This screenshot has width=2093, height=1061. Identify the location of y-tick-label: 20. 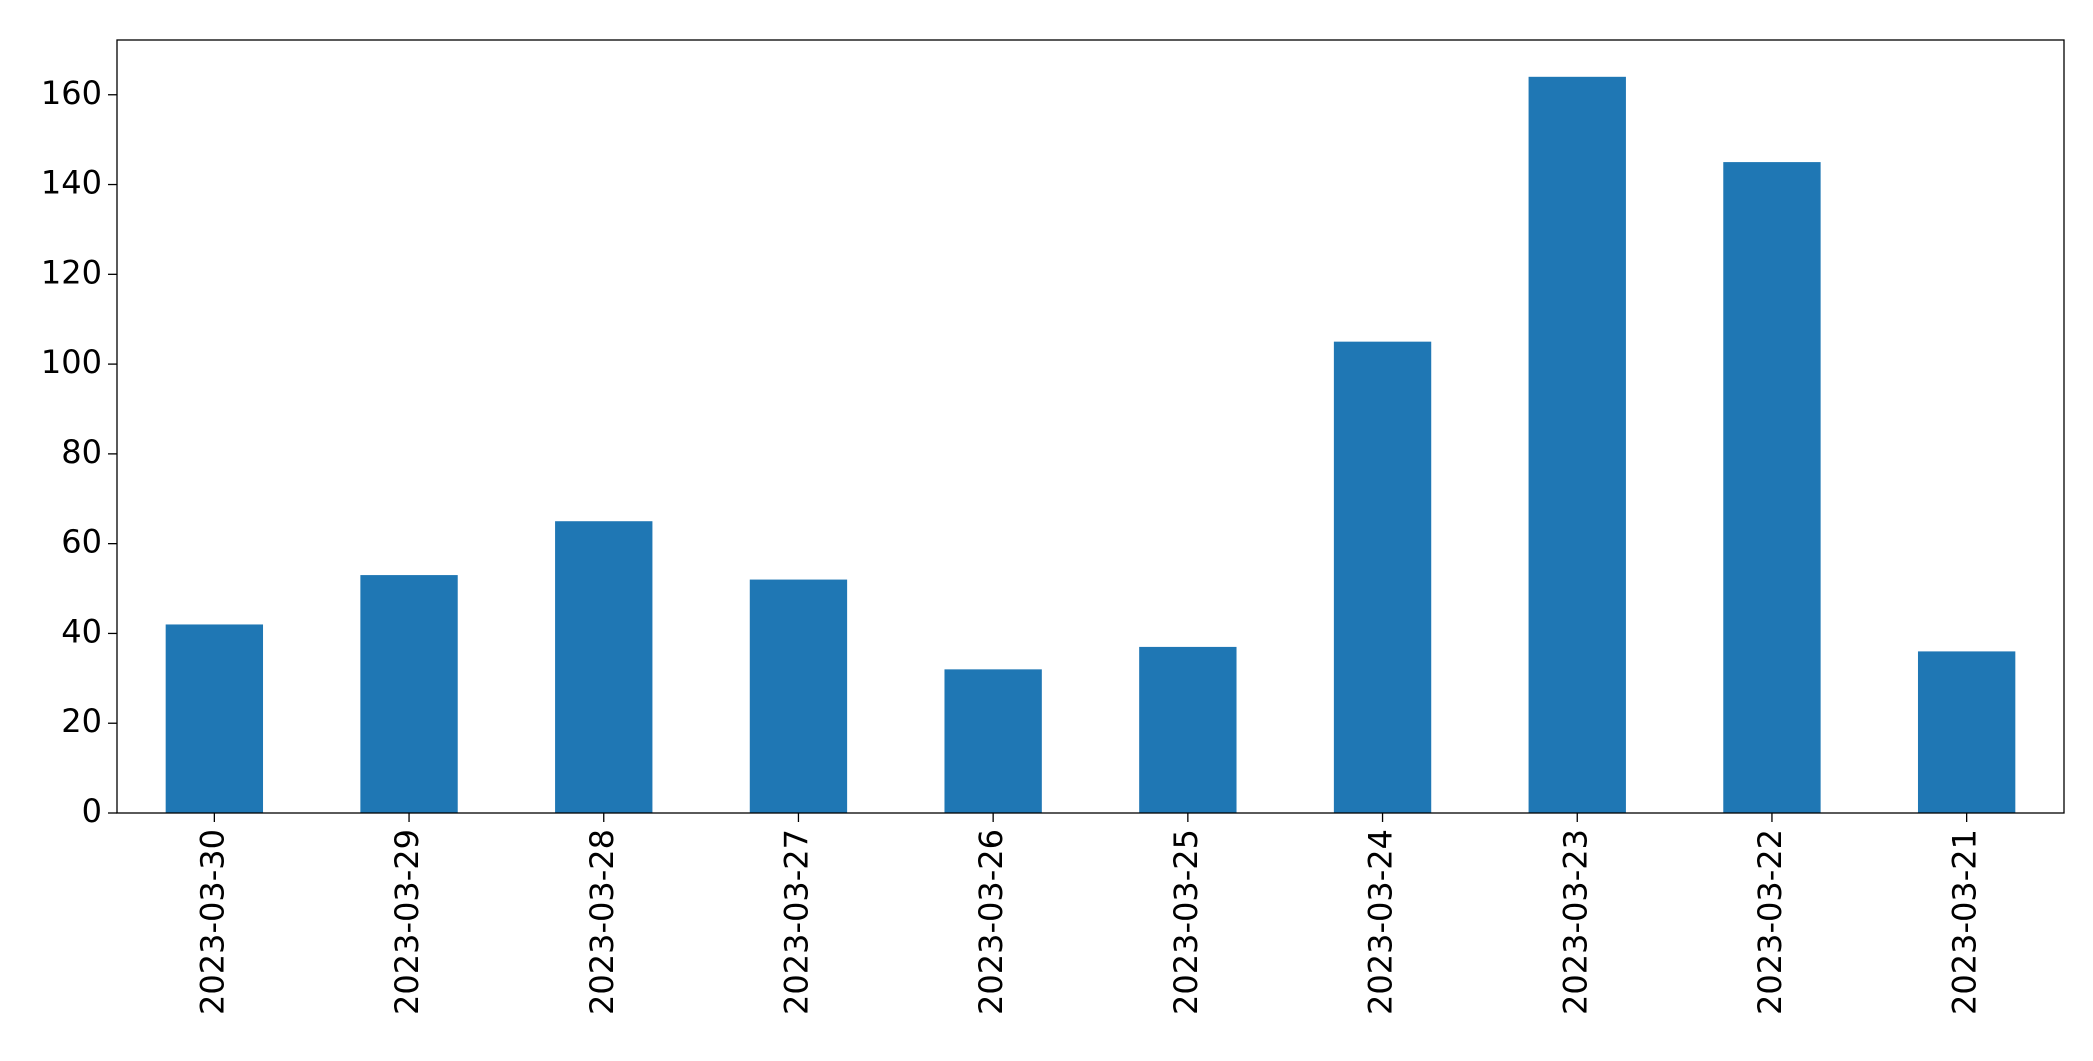
(81, 721).